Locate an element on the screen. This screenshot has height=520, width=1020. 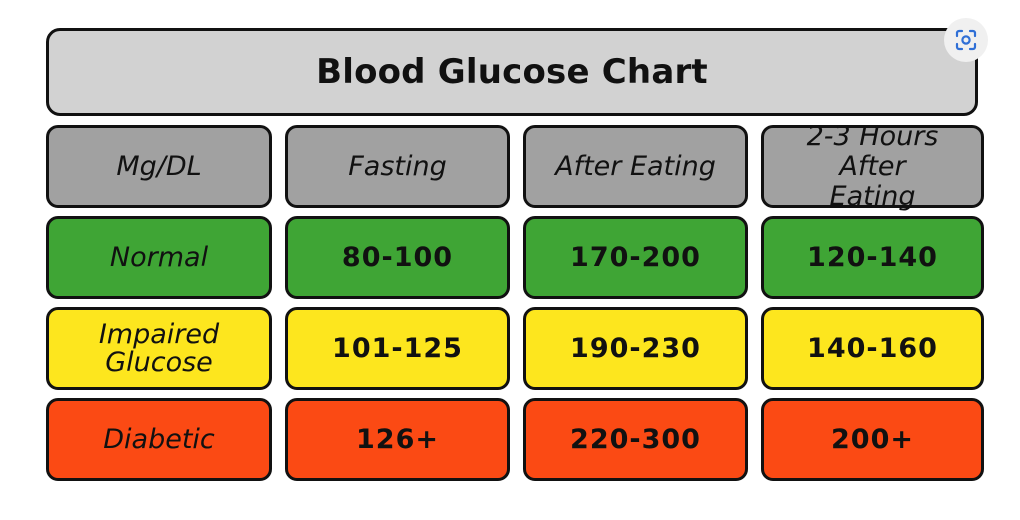
header-cell-2-3-hours: 2-3 Hours After Eating is located at coordinates (872, 166).